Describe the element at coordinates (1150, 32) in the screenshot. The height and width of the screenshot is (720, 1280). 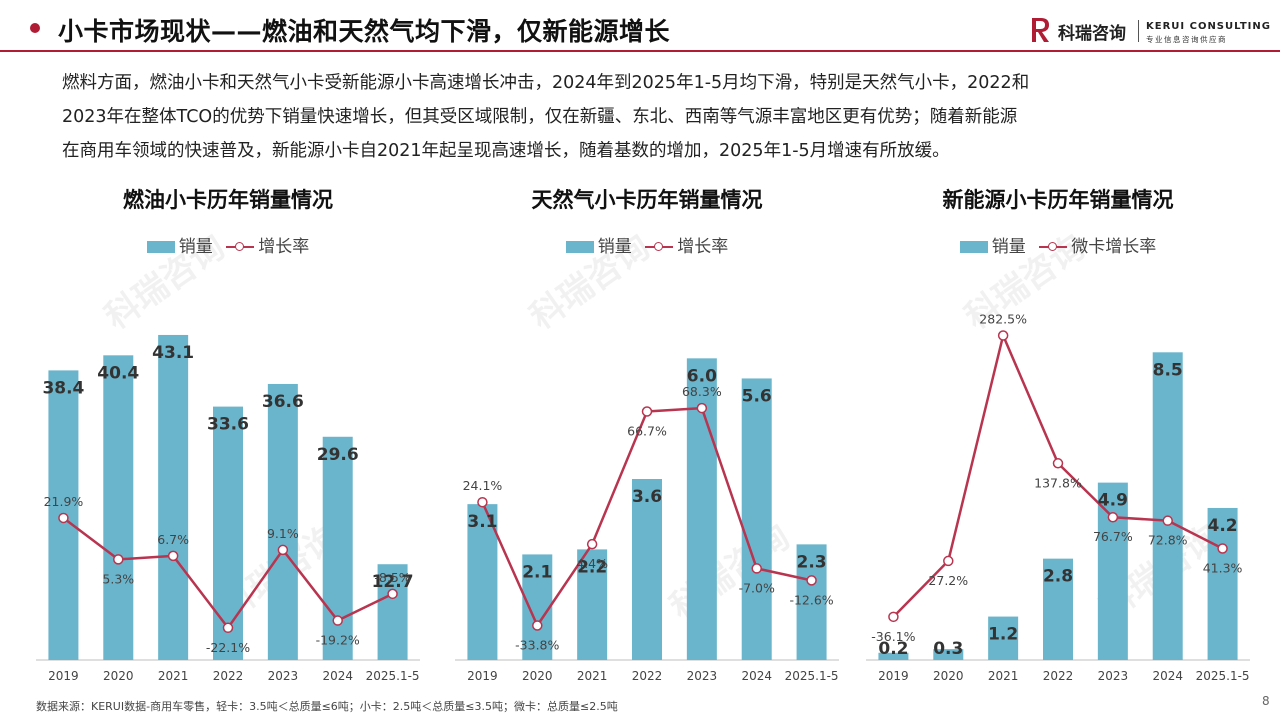
I see `brand-logo: 科瑞咨询 KERUI CONSULTING 专业信息咨询供应商` at that location.